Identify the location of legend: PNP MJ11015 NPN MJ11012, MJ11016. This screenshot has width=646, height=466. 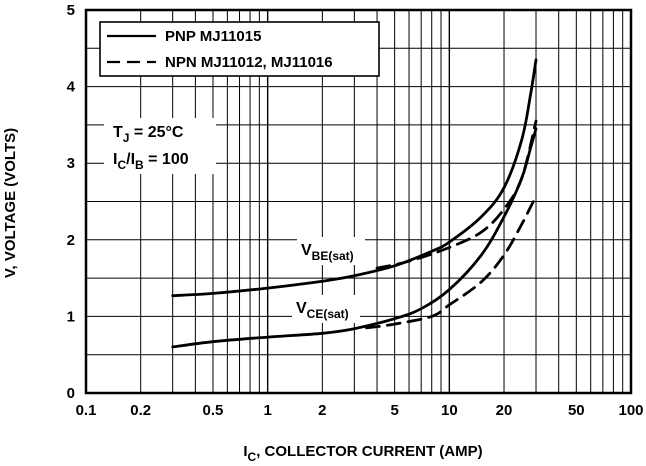
(220, 49).